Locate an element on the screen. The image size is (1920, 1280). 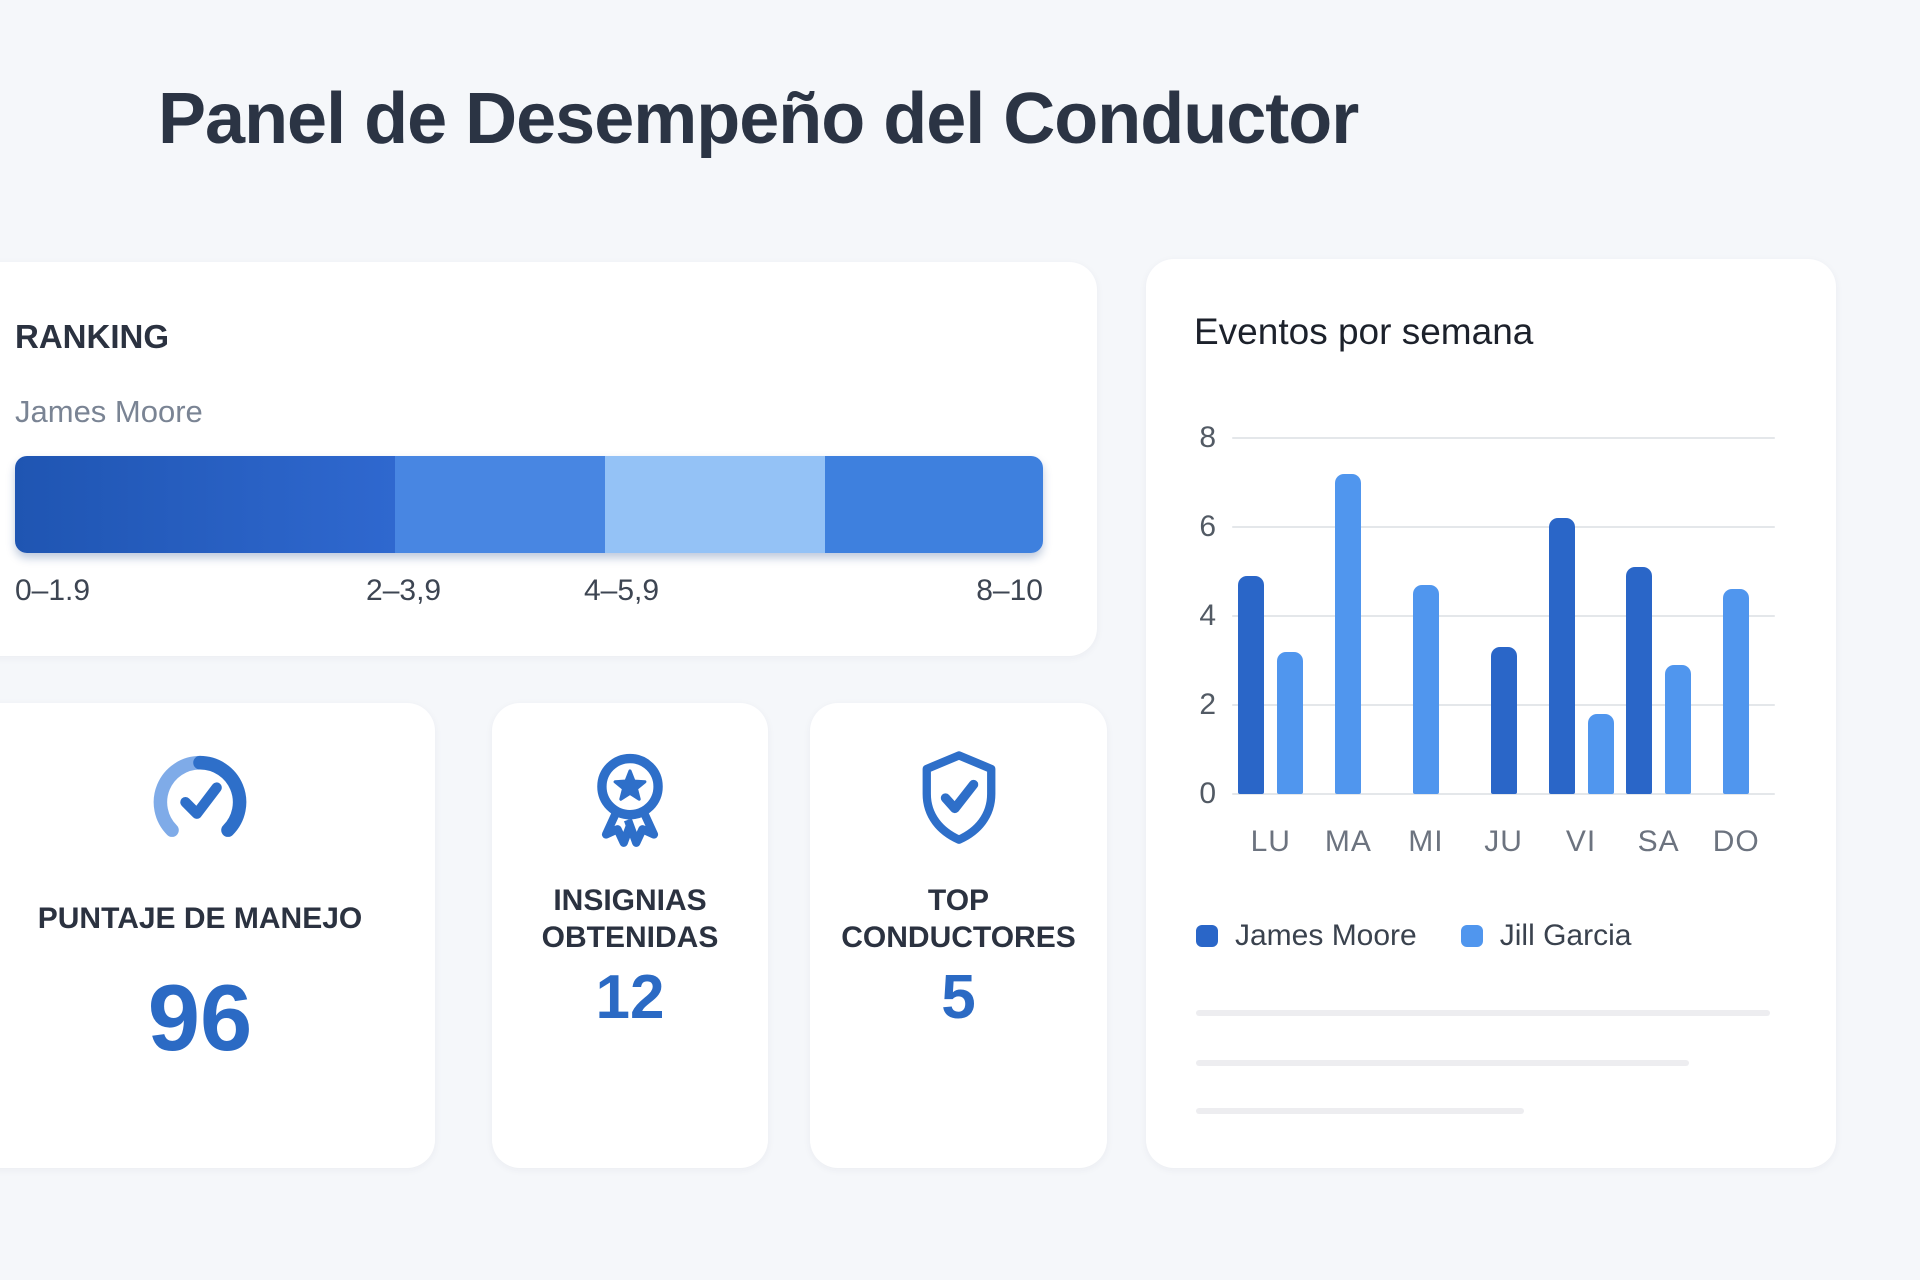
award-badge-icon is located at coordinates (630, 797).